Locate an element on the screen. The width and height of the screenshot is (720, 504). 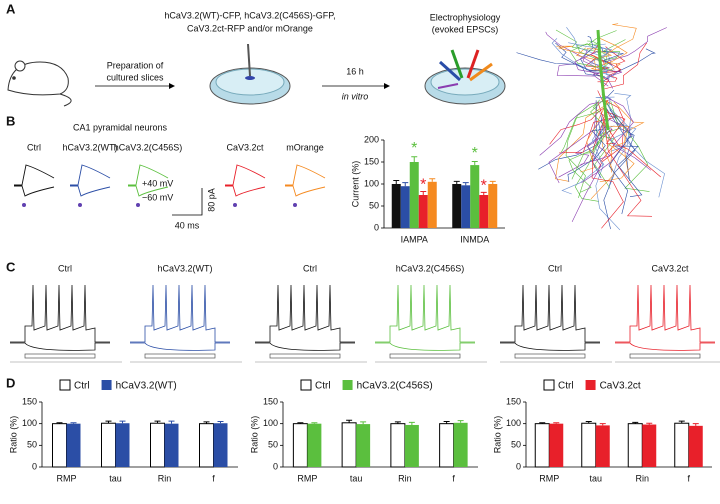
panel-label: B is located at coordinates (10, 120).